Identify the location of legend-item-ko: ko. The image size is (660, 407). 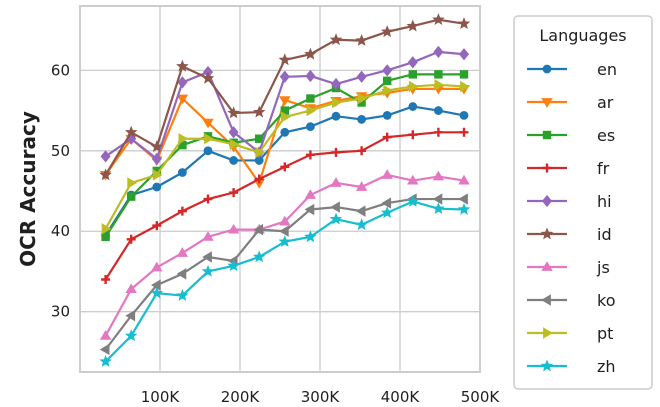
(571, 300).